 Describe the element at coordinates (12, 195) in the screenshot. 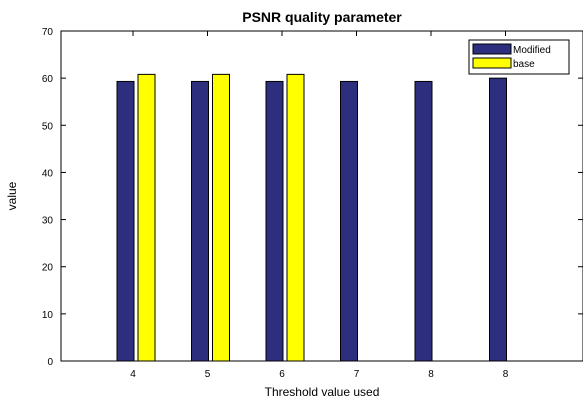

I see `y-axis-label: value` at that location.